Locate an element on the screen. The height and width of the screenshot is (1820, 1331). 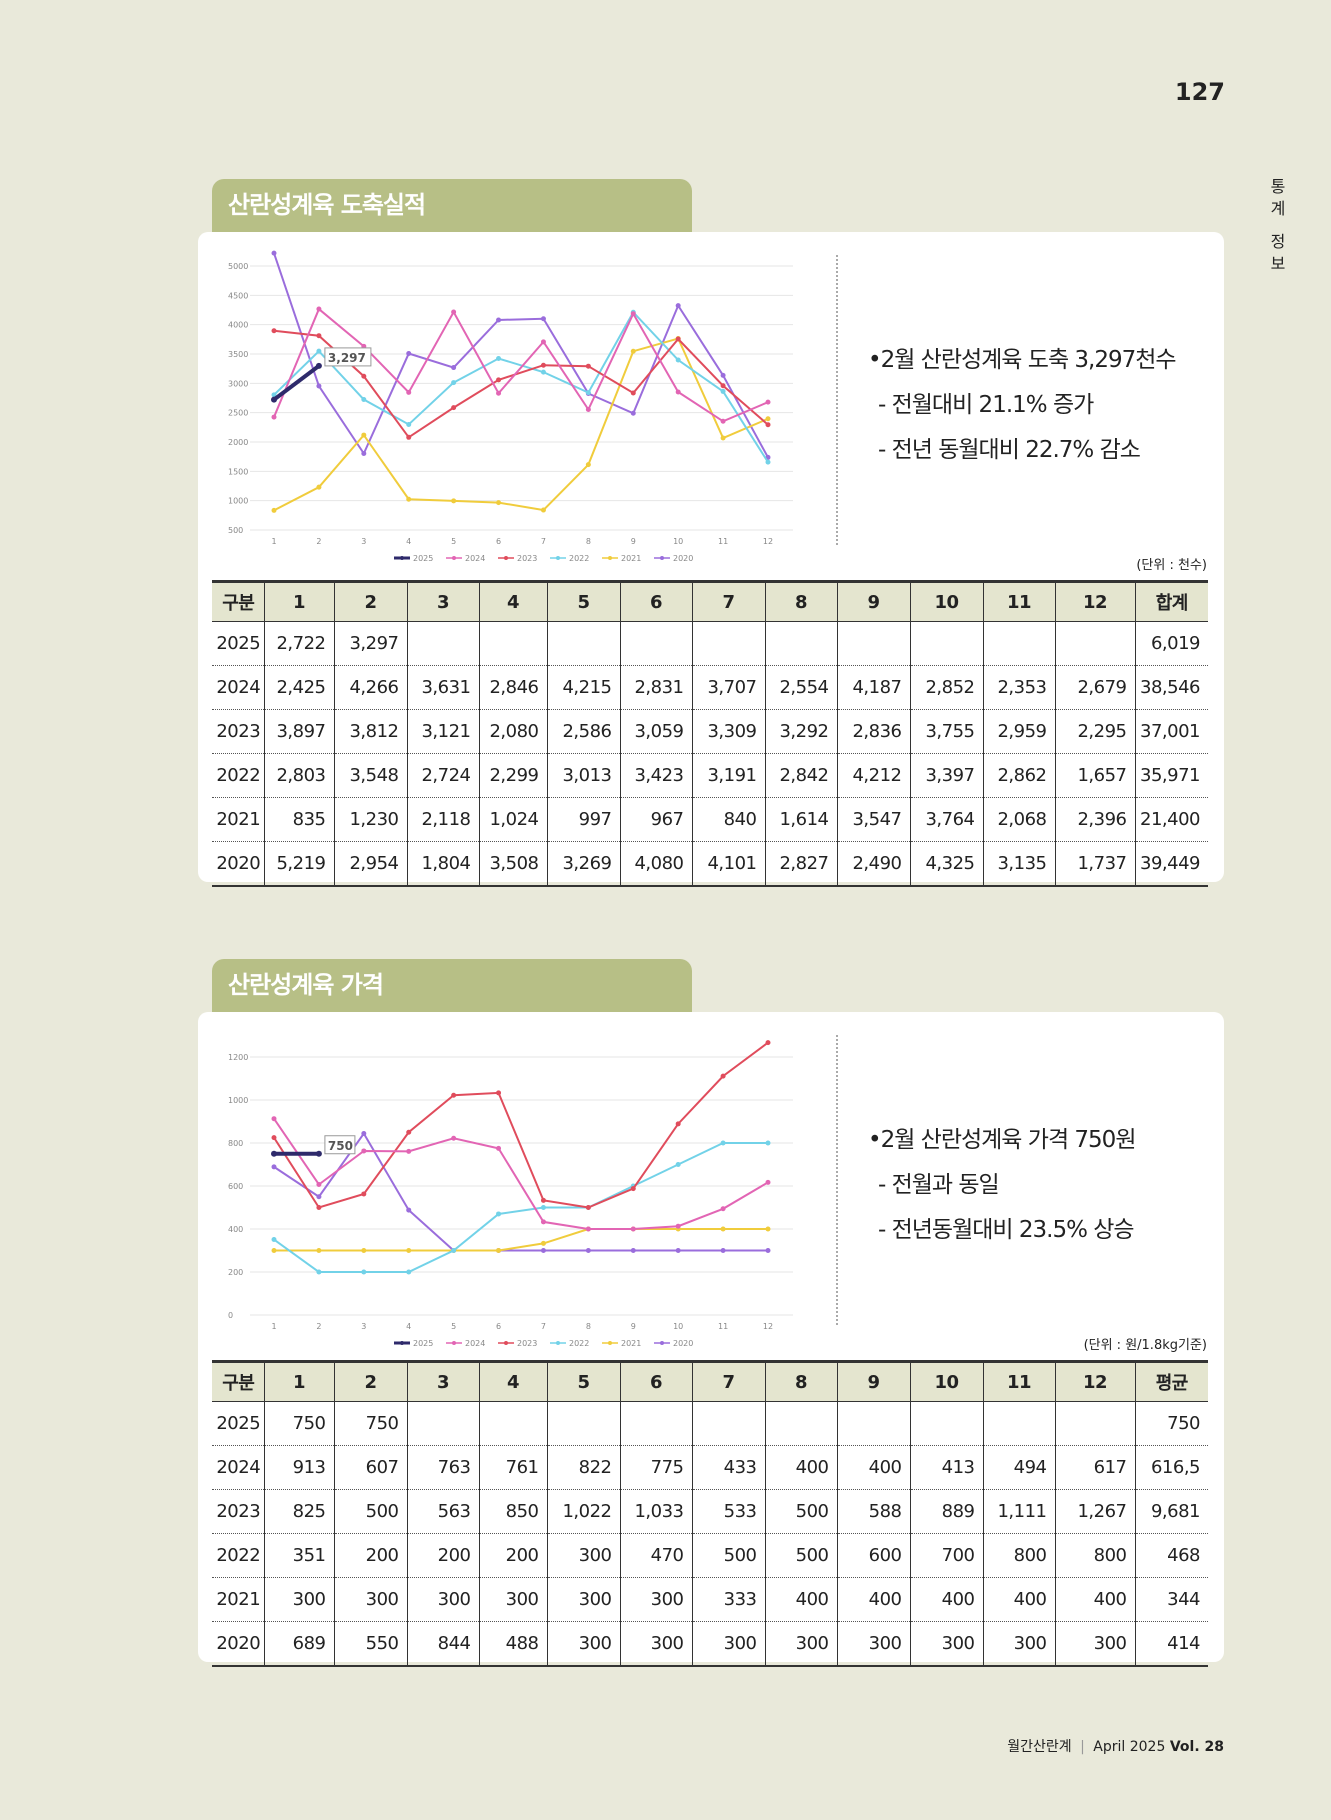
cell: 2025 is located at coordinates (238, 1423).